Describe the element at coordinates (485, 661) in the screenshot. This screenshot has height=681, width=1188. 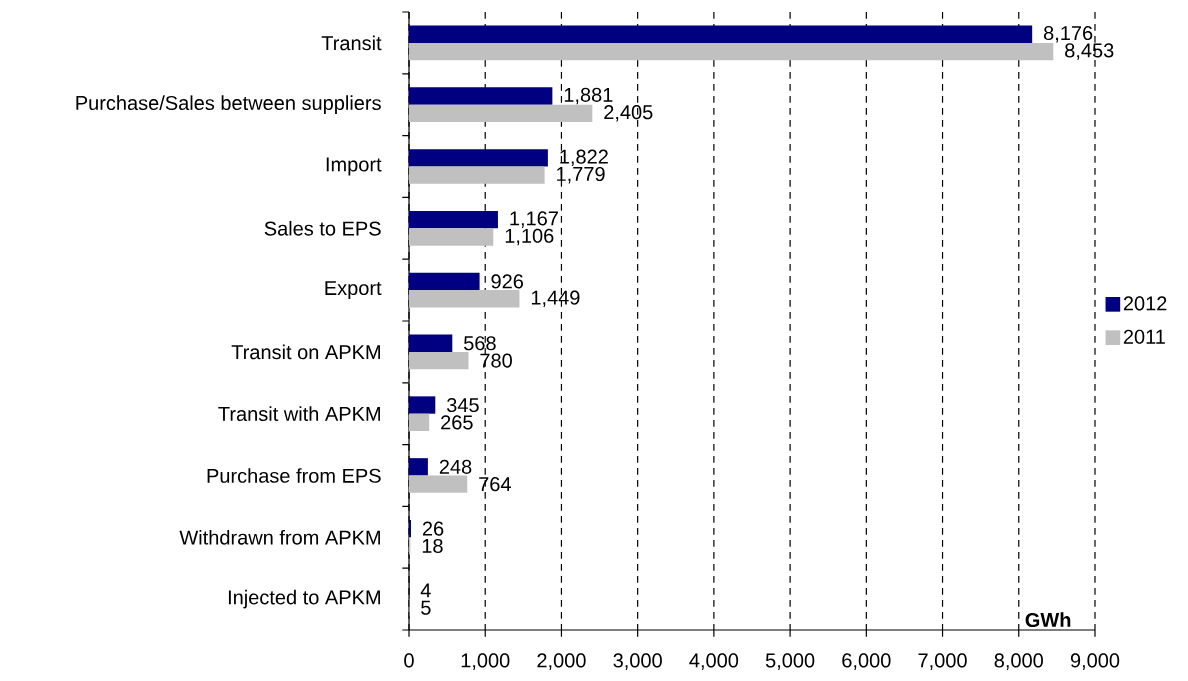
I see `x-tick-label: 1,000` at that location.